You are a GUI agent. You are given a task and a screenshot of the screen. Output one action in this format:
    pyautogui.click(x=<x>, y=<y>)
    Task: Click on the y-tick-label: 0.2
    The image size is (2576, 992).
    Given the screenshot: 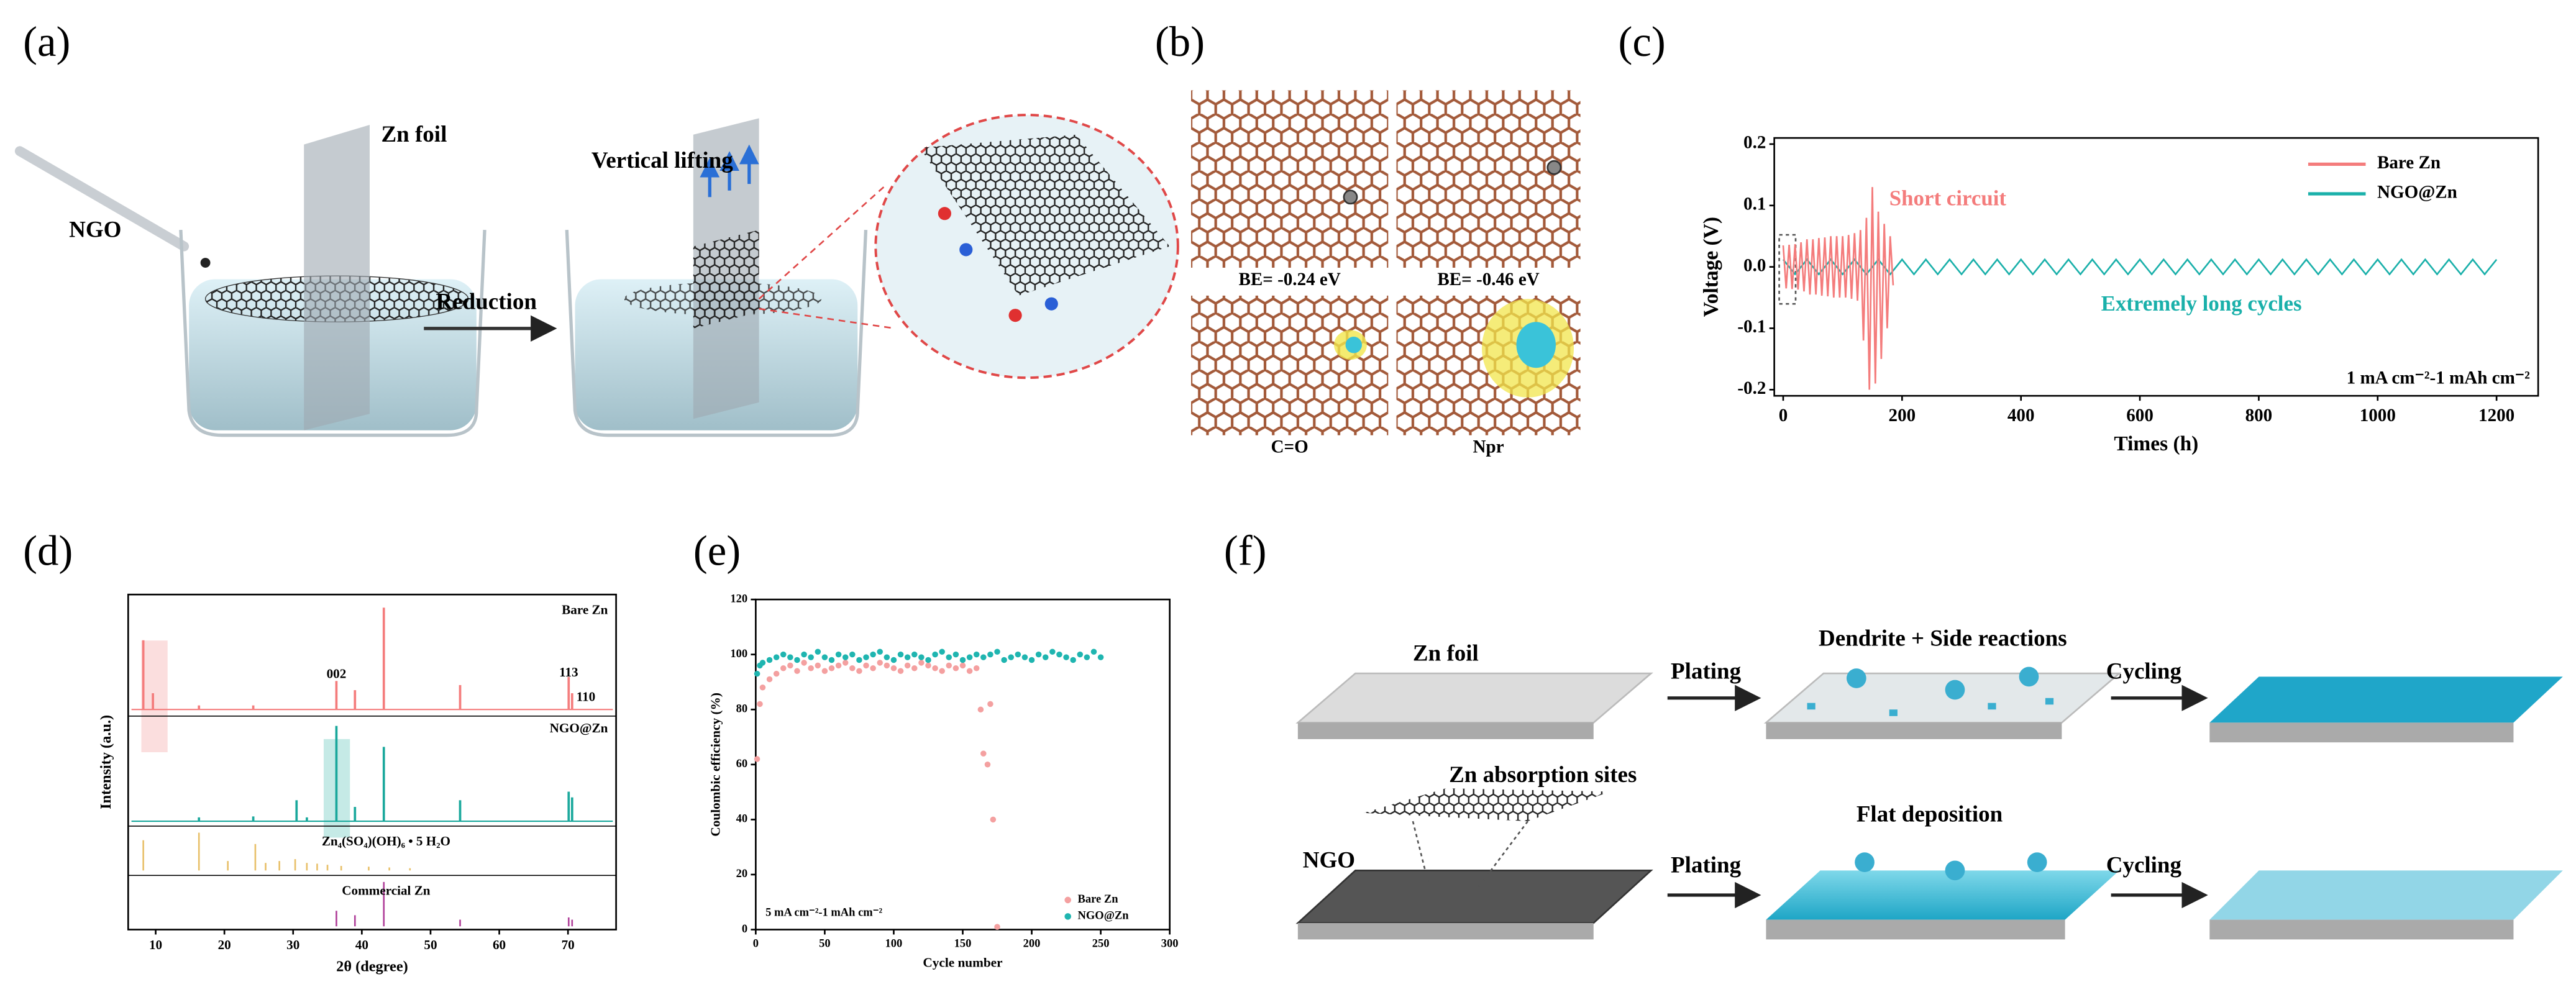 What is the action you would take?
    pyautogui.click(x=1754, y=143)
    